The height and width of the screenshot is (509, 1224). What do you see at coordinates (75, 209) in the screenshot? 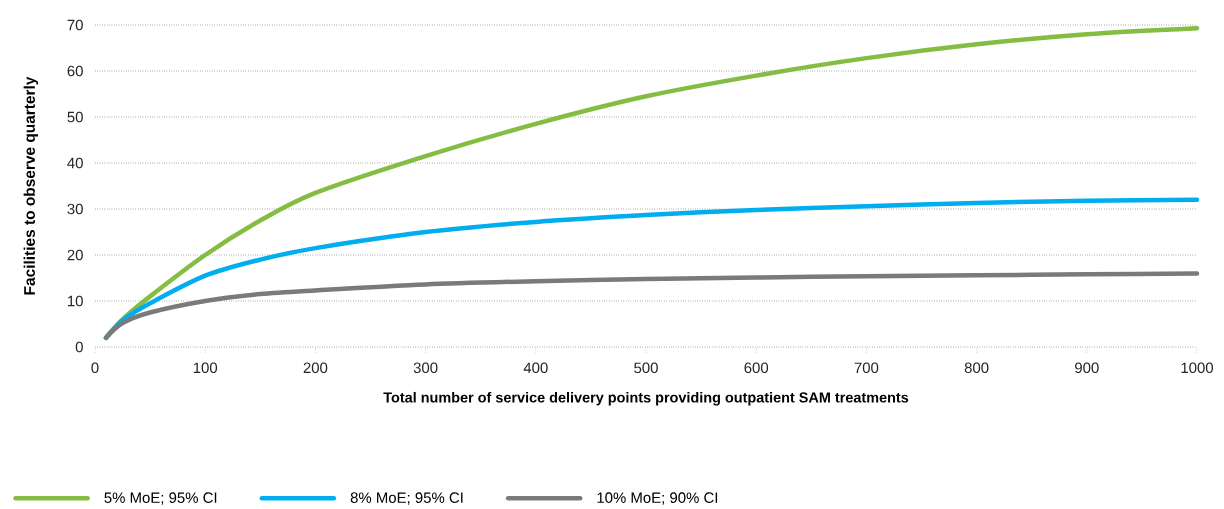
I see `y-tick-label: 30` at bounding box center [75, 209].